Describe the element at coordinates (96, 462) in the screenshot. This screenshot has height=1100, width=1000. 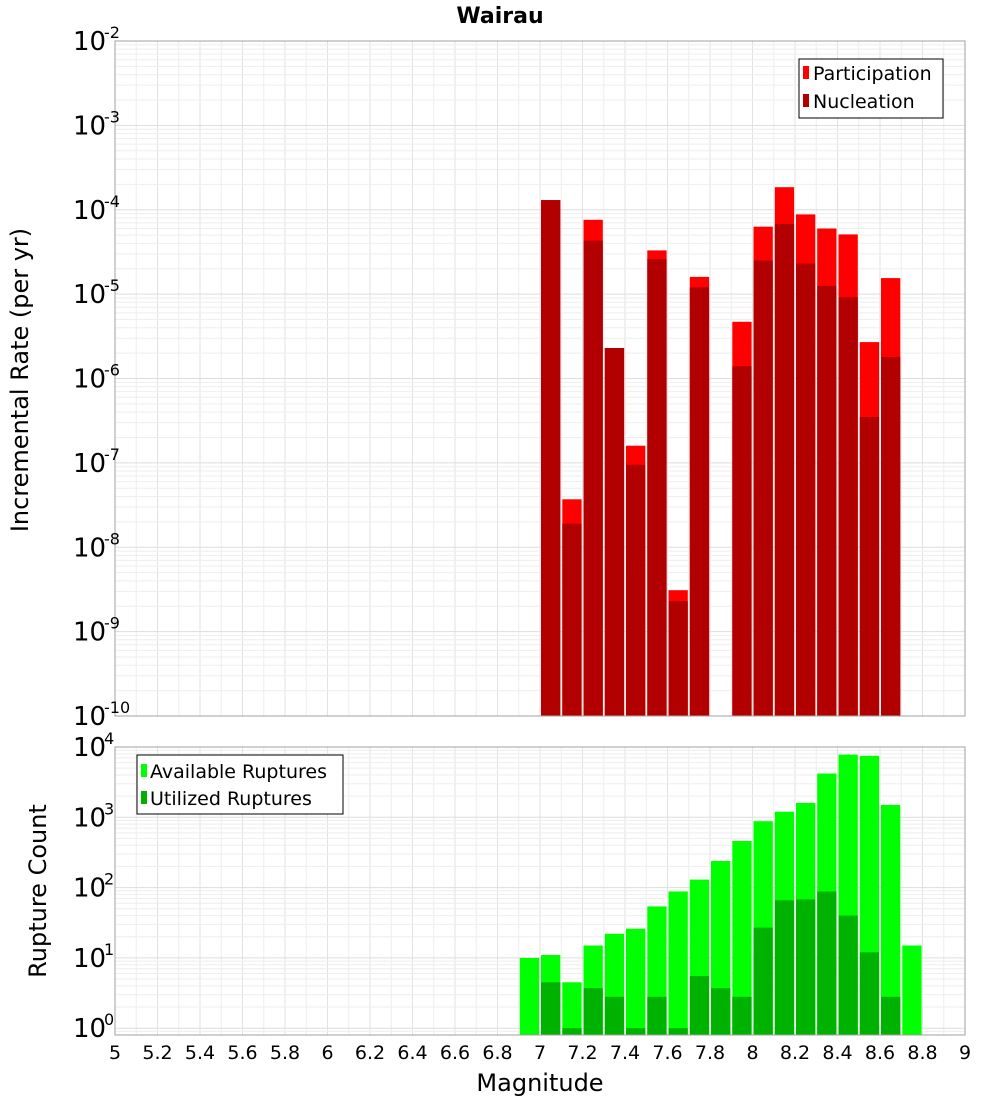
I see `y-tick-label: 10⁻⁷` at that location.